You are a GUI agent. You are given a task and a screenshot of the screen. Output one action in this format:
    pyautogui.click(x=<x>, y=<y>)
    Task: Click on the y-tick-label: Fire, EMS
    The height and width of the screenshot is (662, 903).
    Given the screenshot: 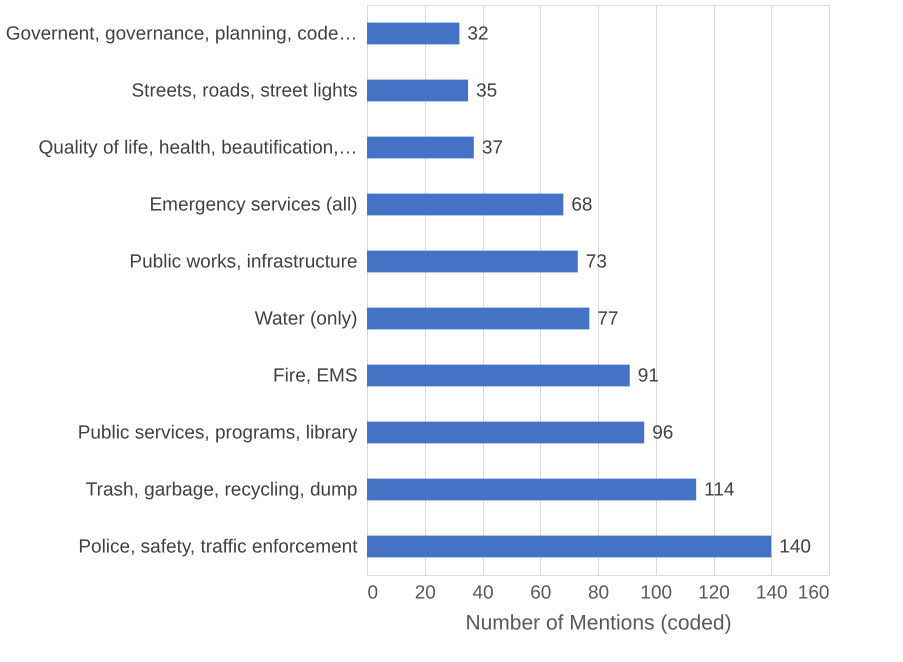 What is the action you would take?
    pyautogui.click(x=315, y=376)
    